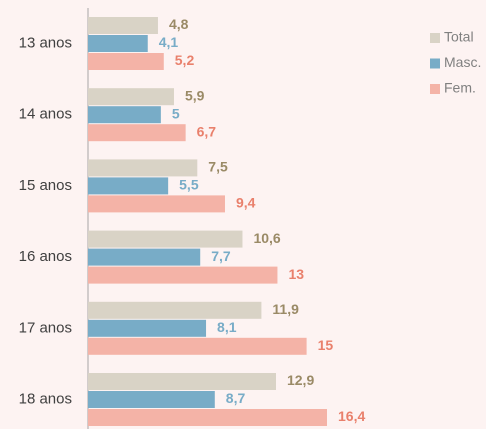  What do you see at coordinates (351, 416) in the screenshot?
I see `value-label: 16,4` at bounding box center [351, 416].